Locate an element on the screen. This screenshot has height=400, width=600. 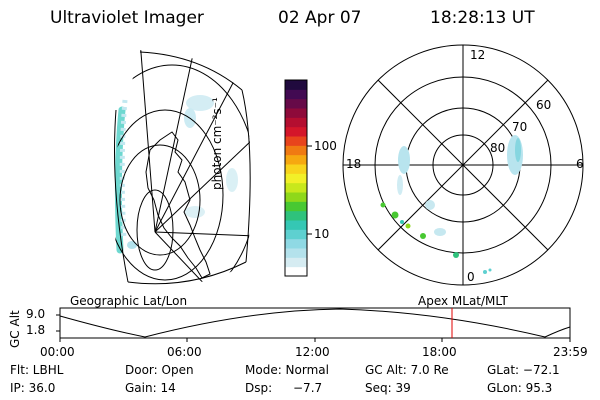
xtick-0000: 00:00 is located at coordinates (57, 352).